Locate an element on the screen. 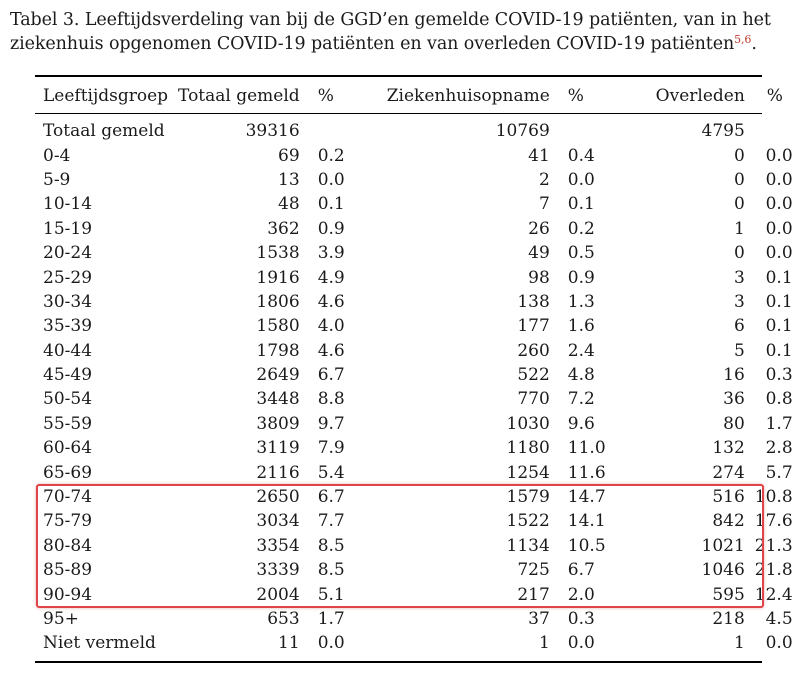 Image resolution: width=799 pixels, height=680 pixels. cell-total-percent: 0.2 is located at coordinates (331, 155).